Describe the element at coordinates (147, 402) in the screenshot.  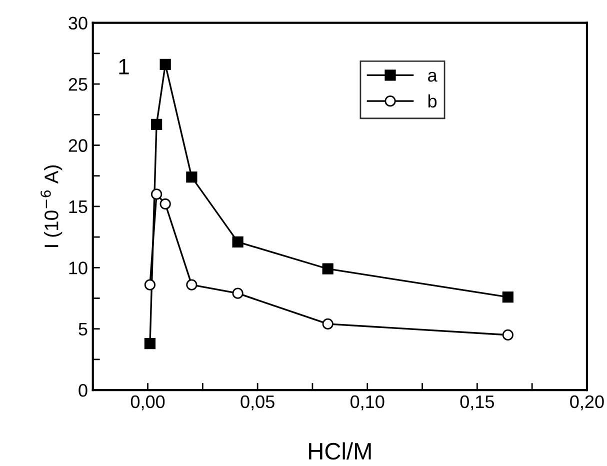
I see `x-tick-label: 0,00` at that location.